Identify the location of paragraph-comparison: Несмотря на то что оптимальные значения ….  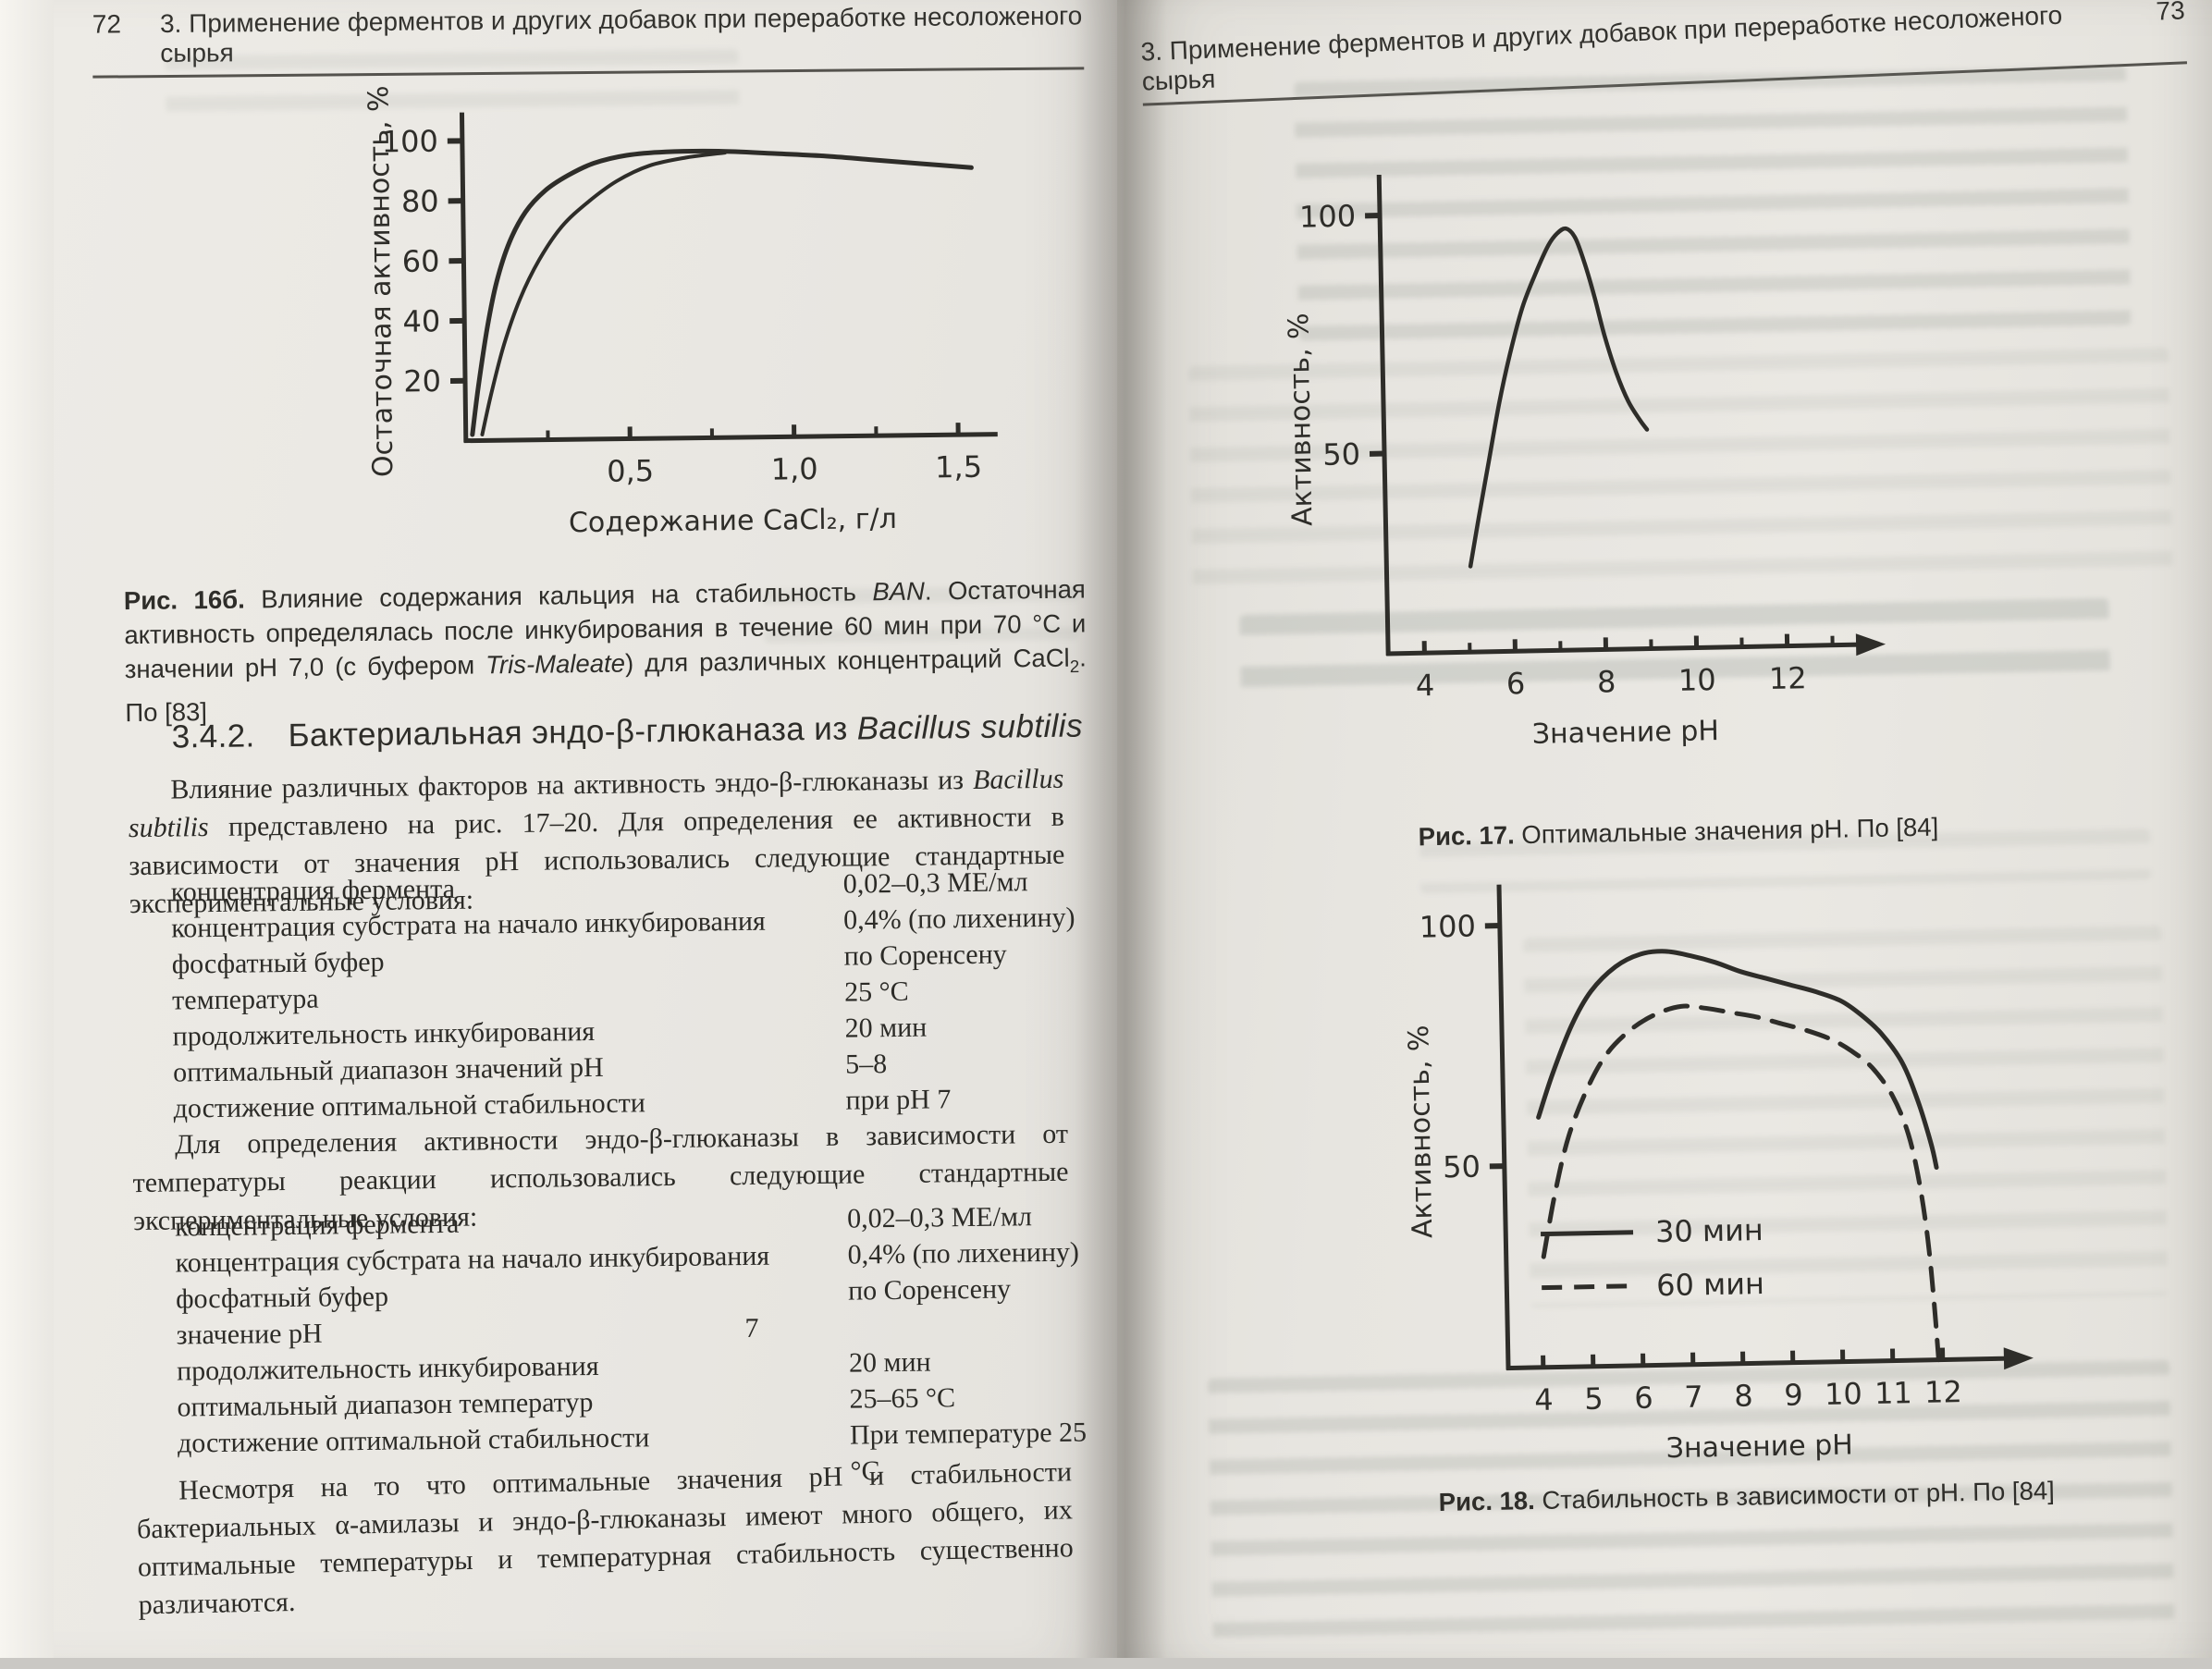
(606, 1539).